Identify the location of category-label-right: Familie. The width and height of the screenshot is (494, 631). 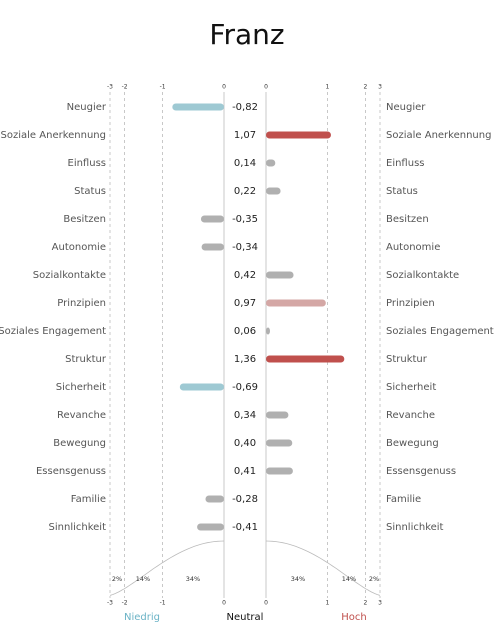
(403, 499).